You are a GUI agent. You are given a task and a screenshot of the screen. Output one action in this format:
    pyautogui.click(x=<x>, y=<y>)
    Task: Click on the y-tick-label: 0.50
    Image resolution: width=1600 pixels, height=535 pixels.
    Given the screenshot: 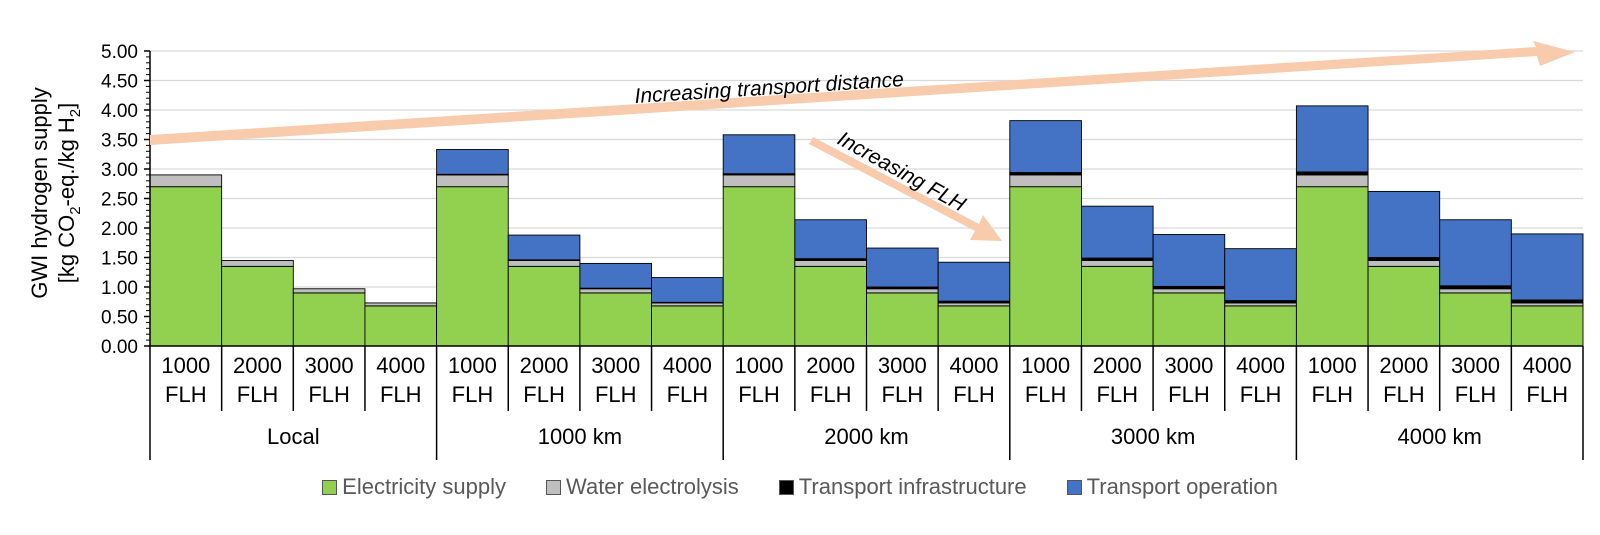 What is the action you would take?
    pyautogui.click(x=119, y=318)
    